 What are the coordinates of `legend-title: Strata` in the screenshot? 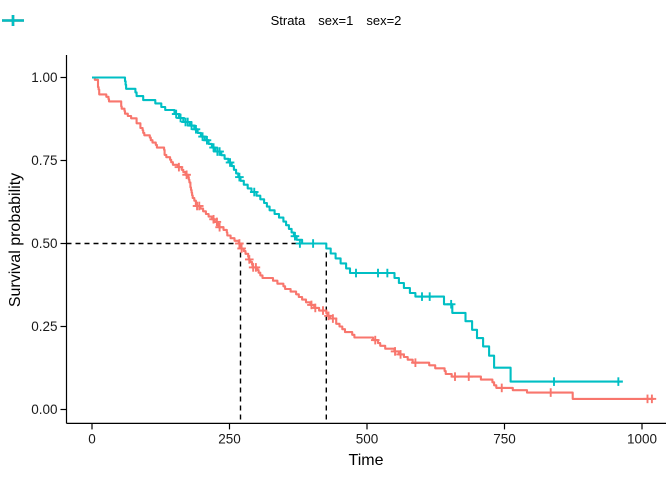 It's located at (288, 20).